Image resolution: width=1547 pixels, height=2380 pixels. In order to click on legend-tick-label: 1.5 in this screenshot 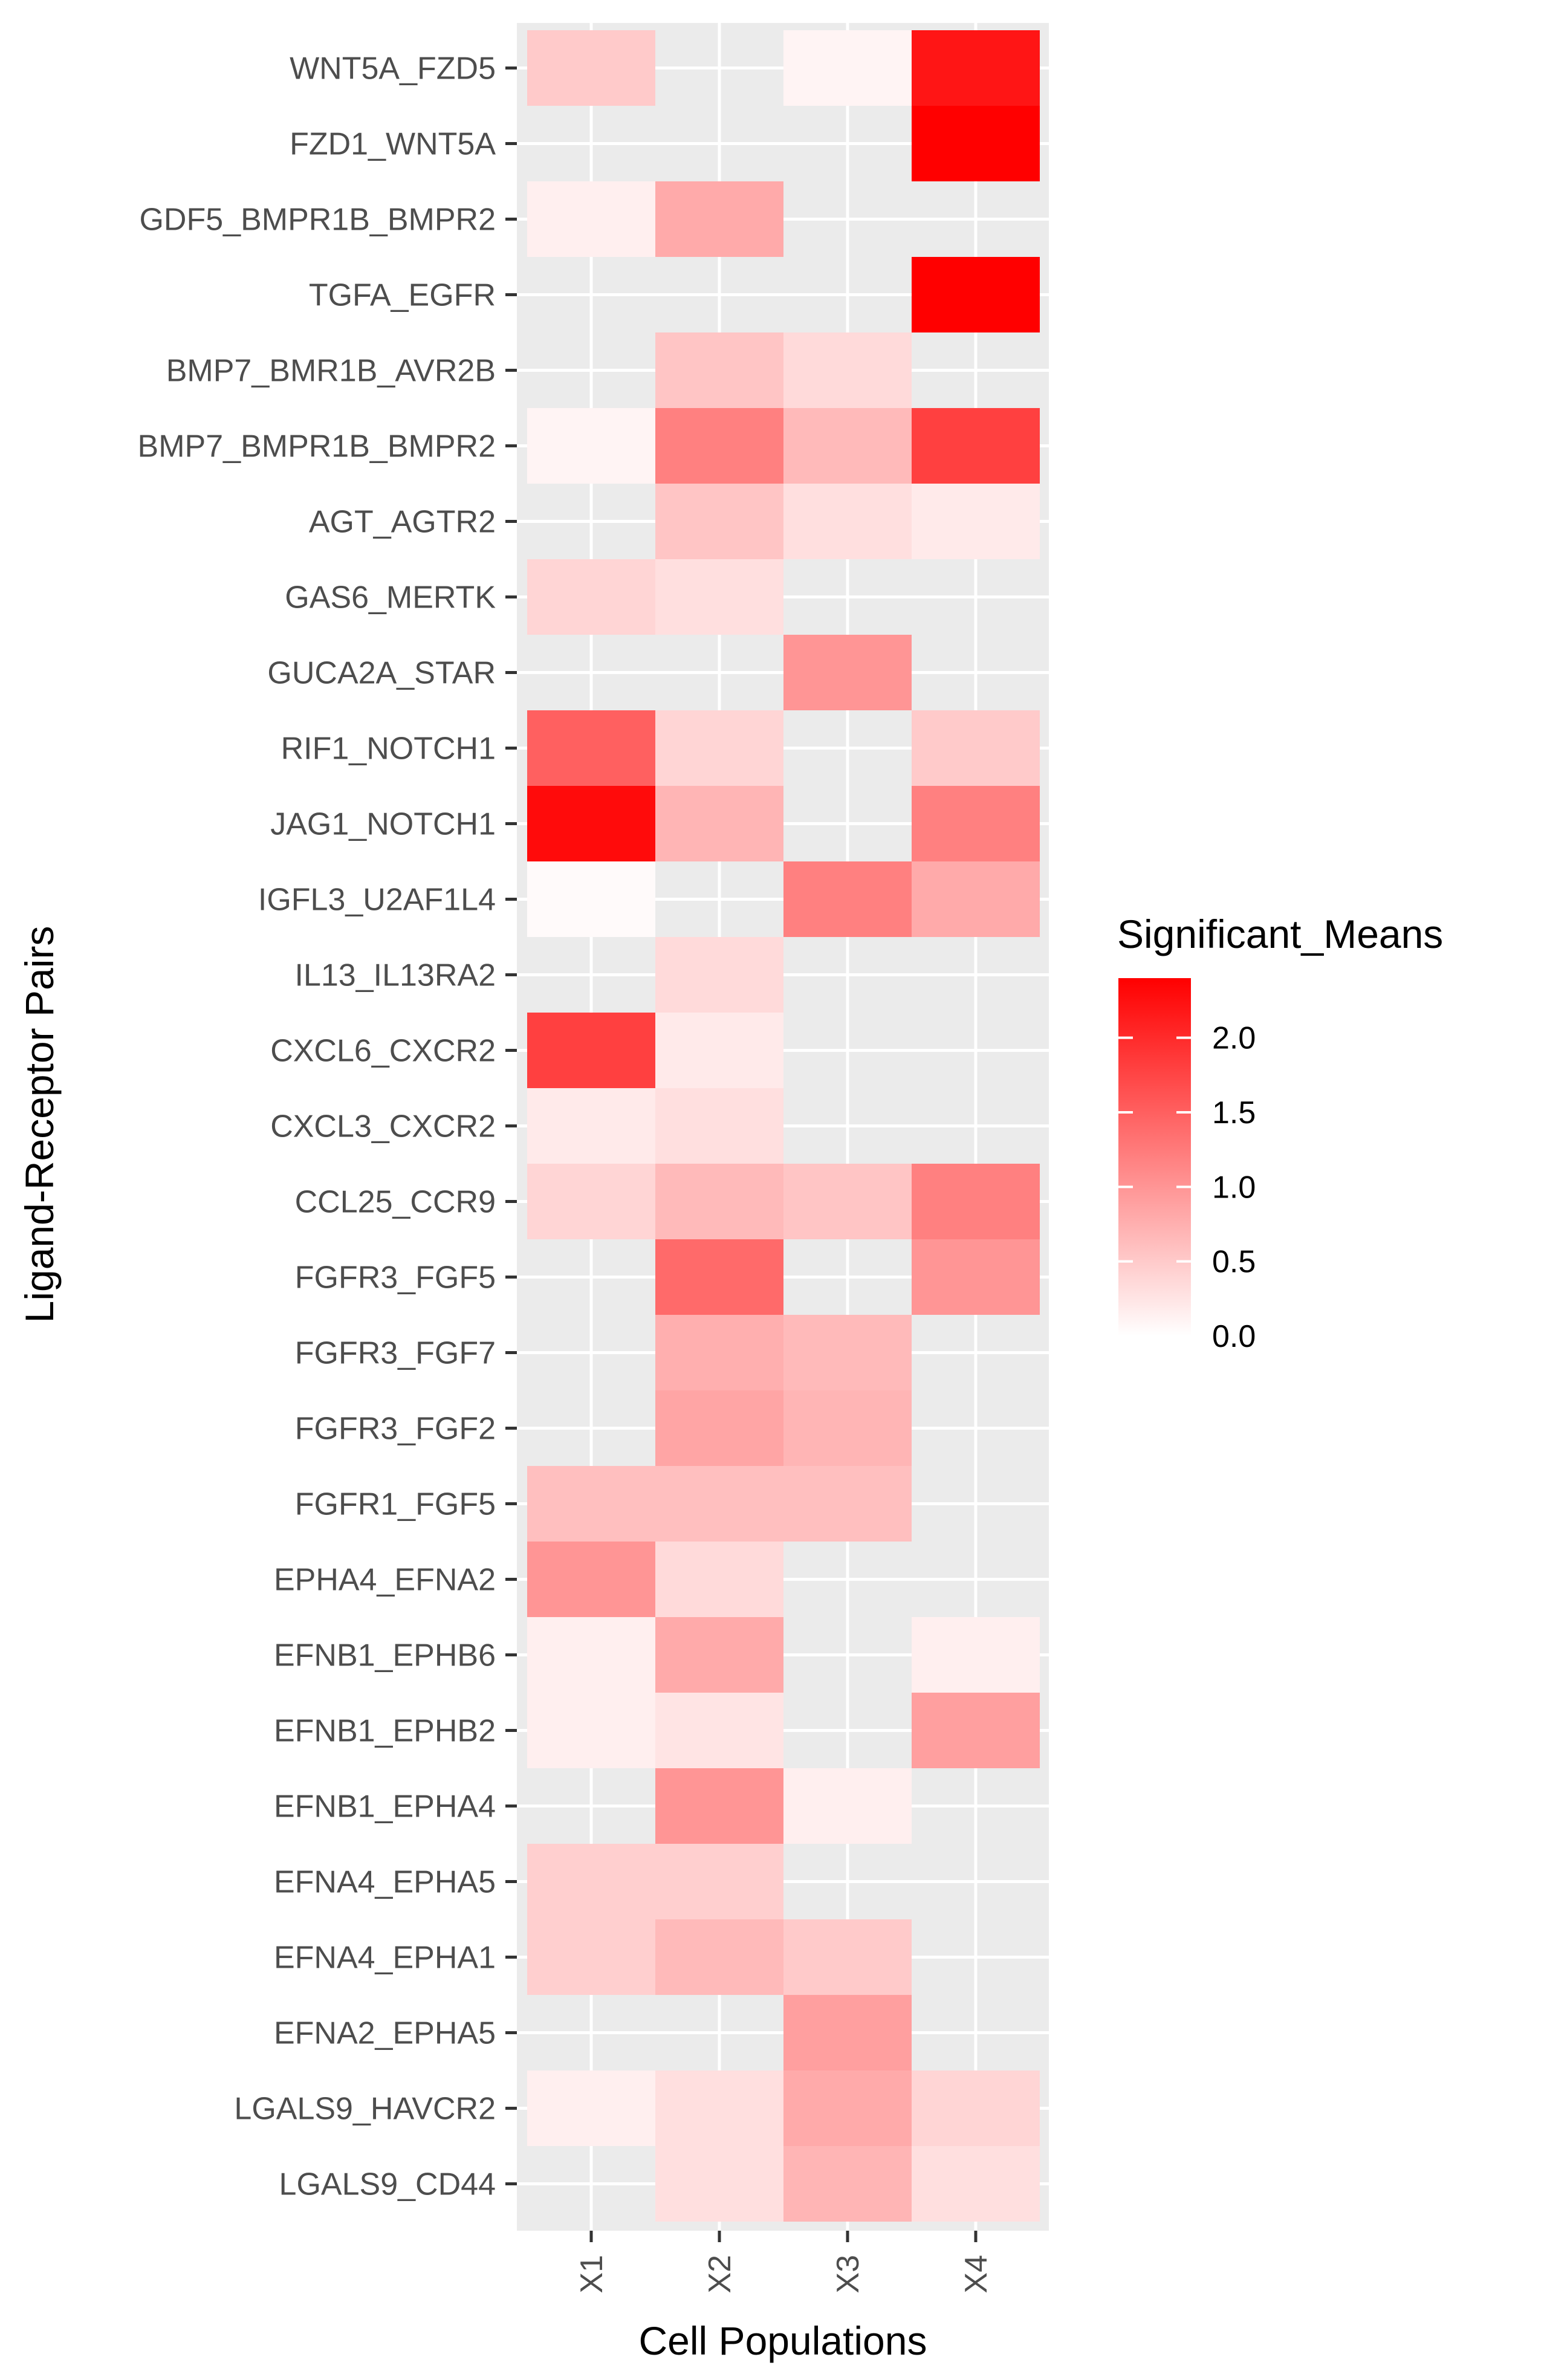, I will do `click(1234, 1112)`.